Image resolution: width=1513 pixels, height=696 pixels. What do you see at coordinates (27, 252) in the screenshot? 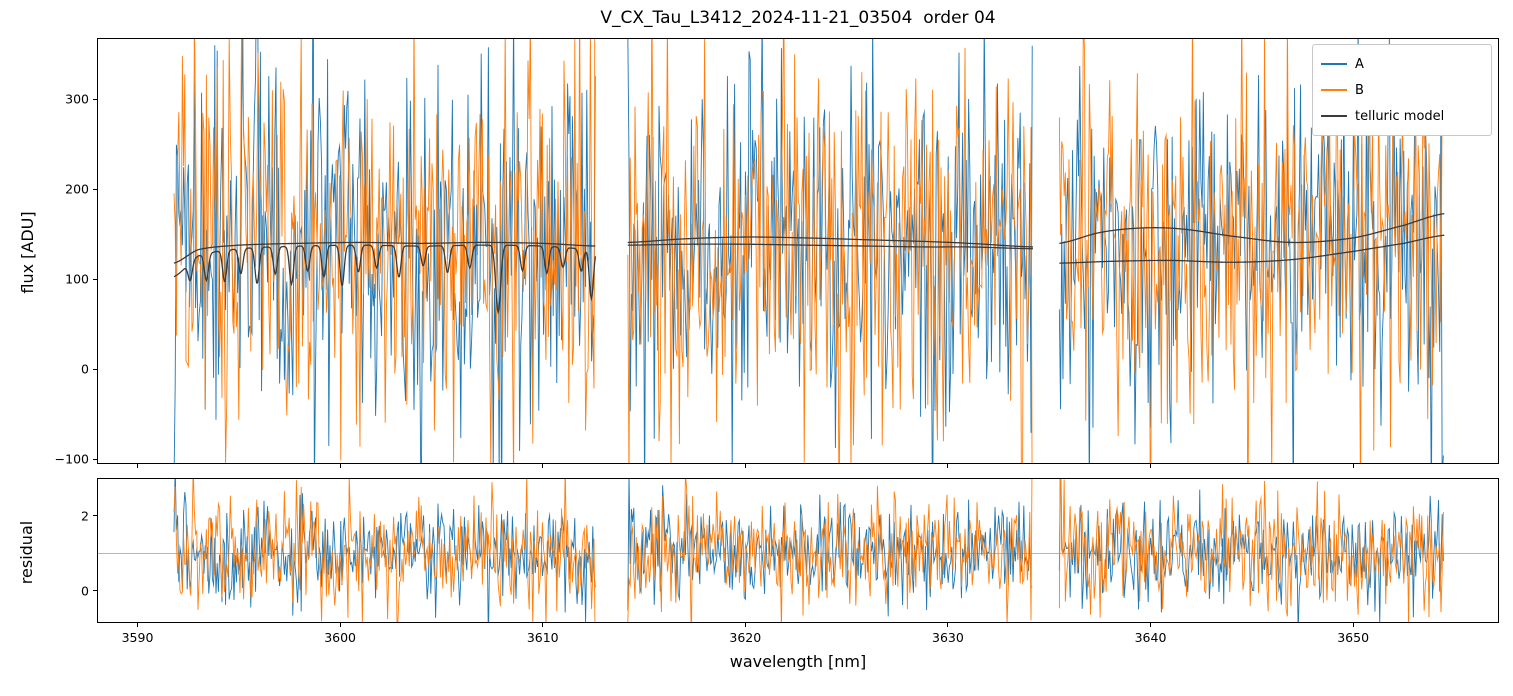
I see `flux-axis-label: flux [ADU]` at bounding box center [27, 252].